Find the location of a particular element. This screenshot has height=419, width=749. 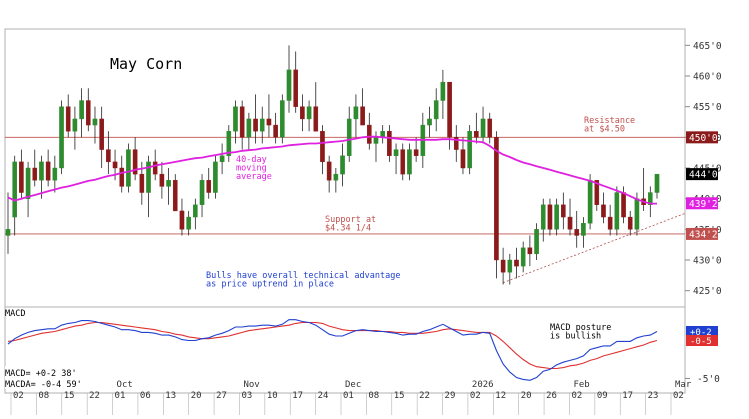

annotation-ma: moving is located at coordinates (251, 169).